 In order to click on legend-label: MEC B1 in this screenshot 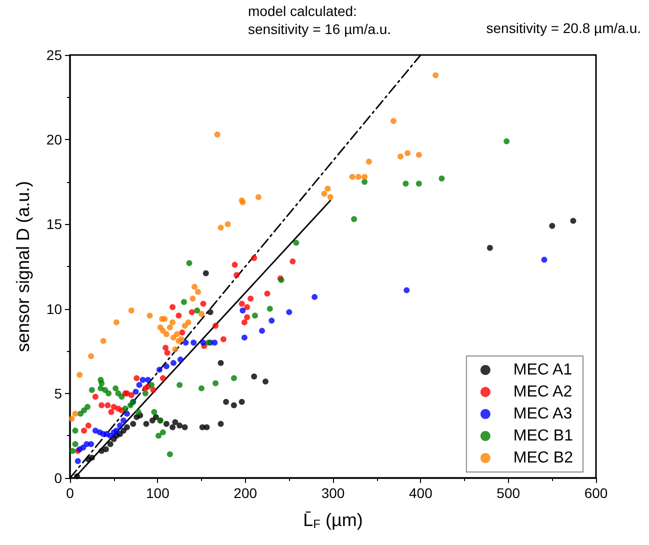, I will do `click(543, 436)`.